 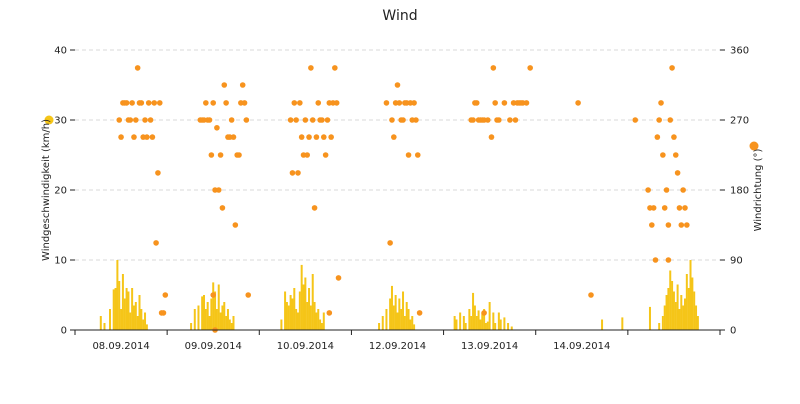 I want to click on y-right-tick-label: 360, so click(x=739, y=51).